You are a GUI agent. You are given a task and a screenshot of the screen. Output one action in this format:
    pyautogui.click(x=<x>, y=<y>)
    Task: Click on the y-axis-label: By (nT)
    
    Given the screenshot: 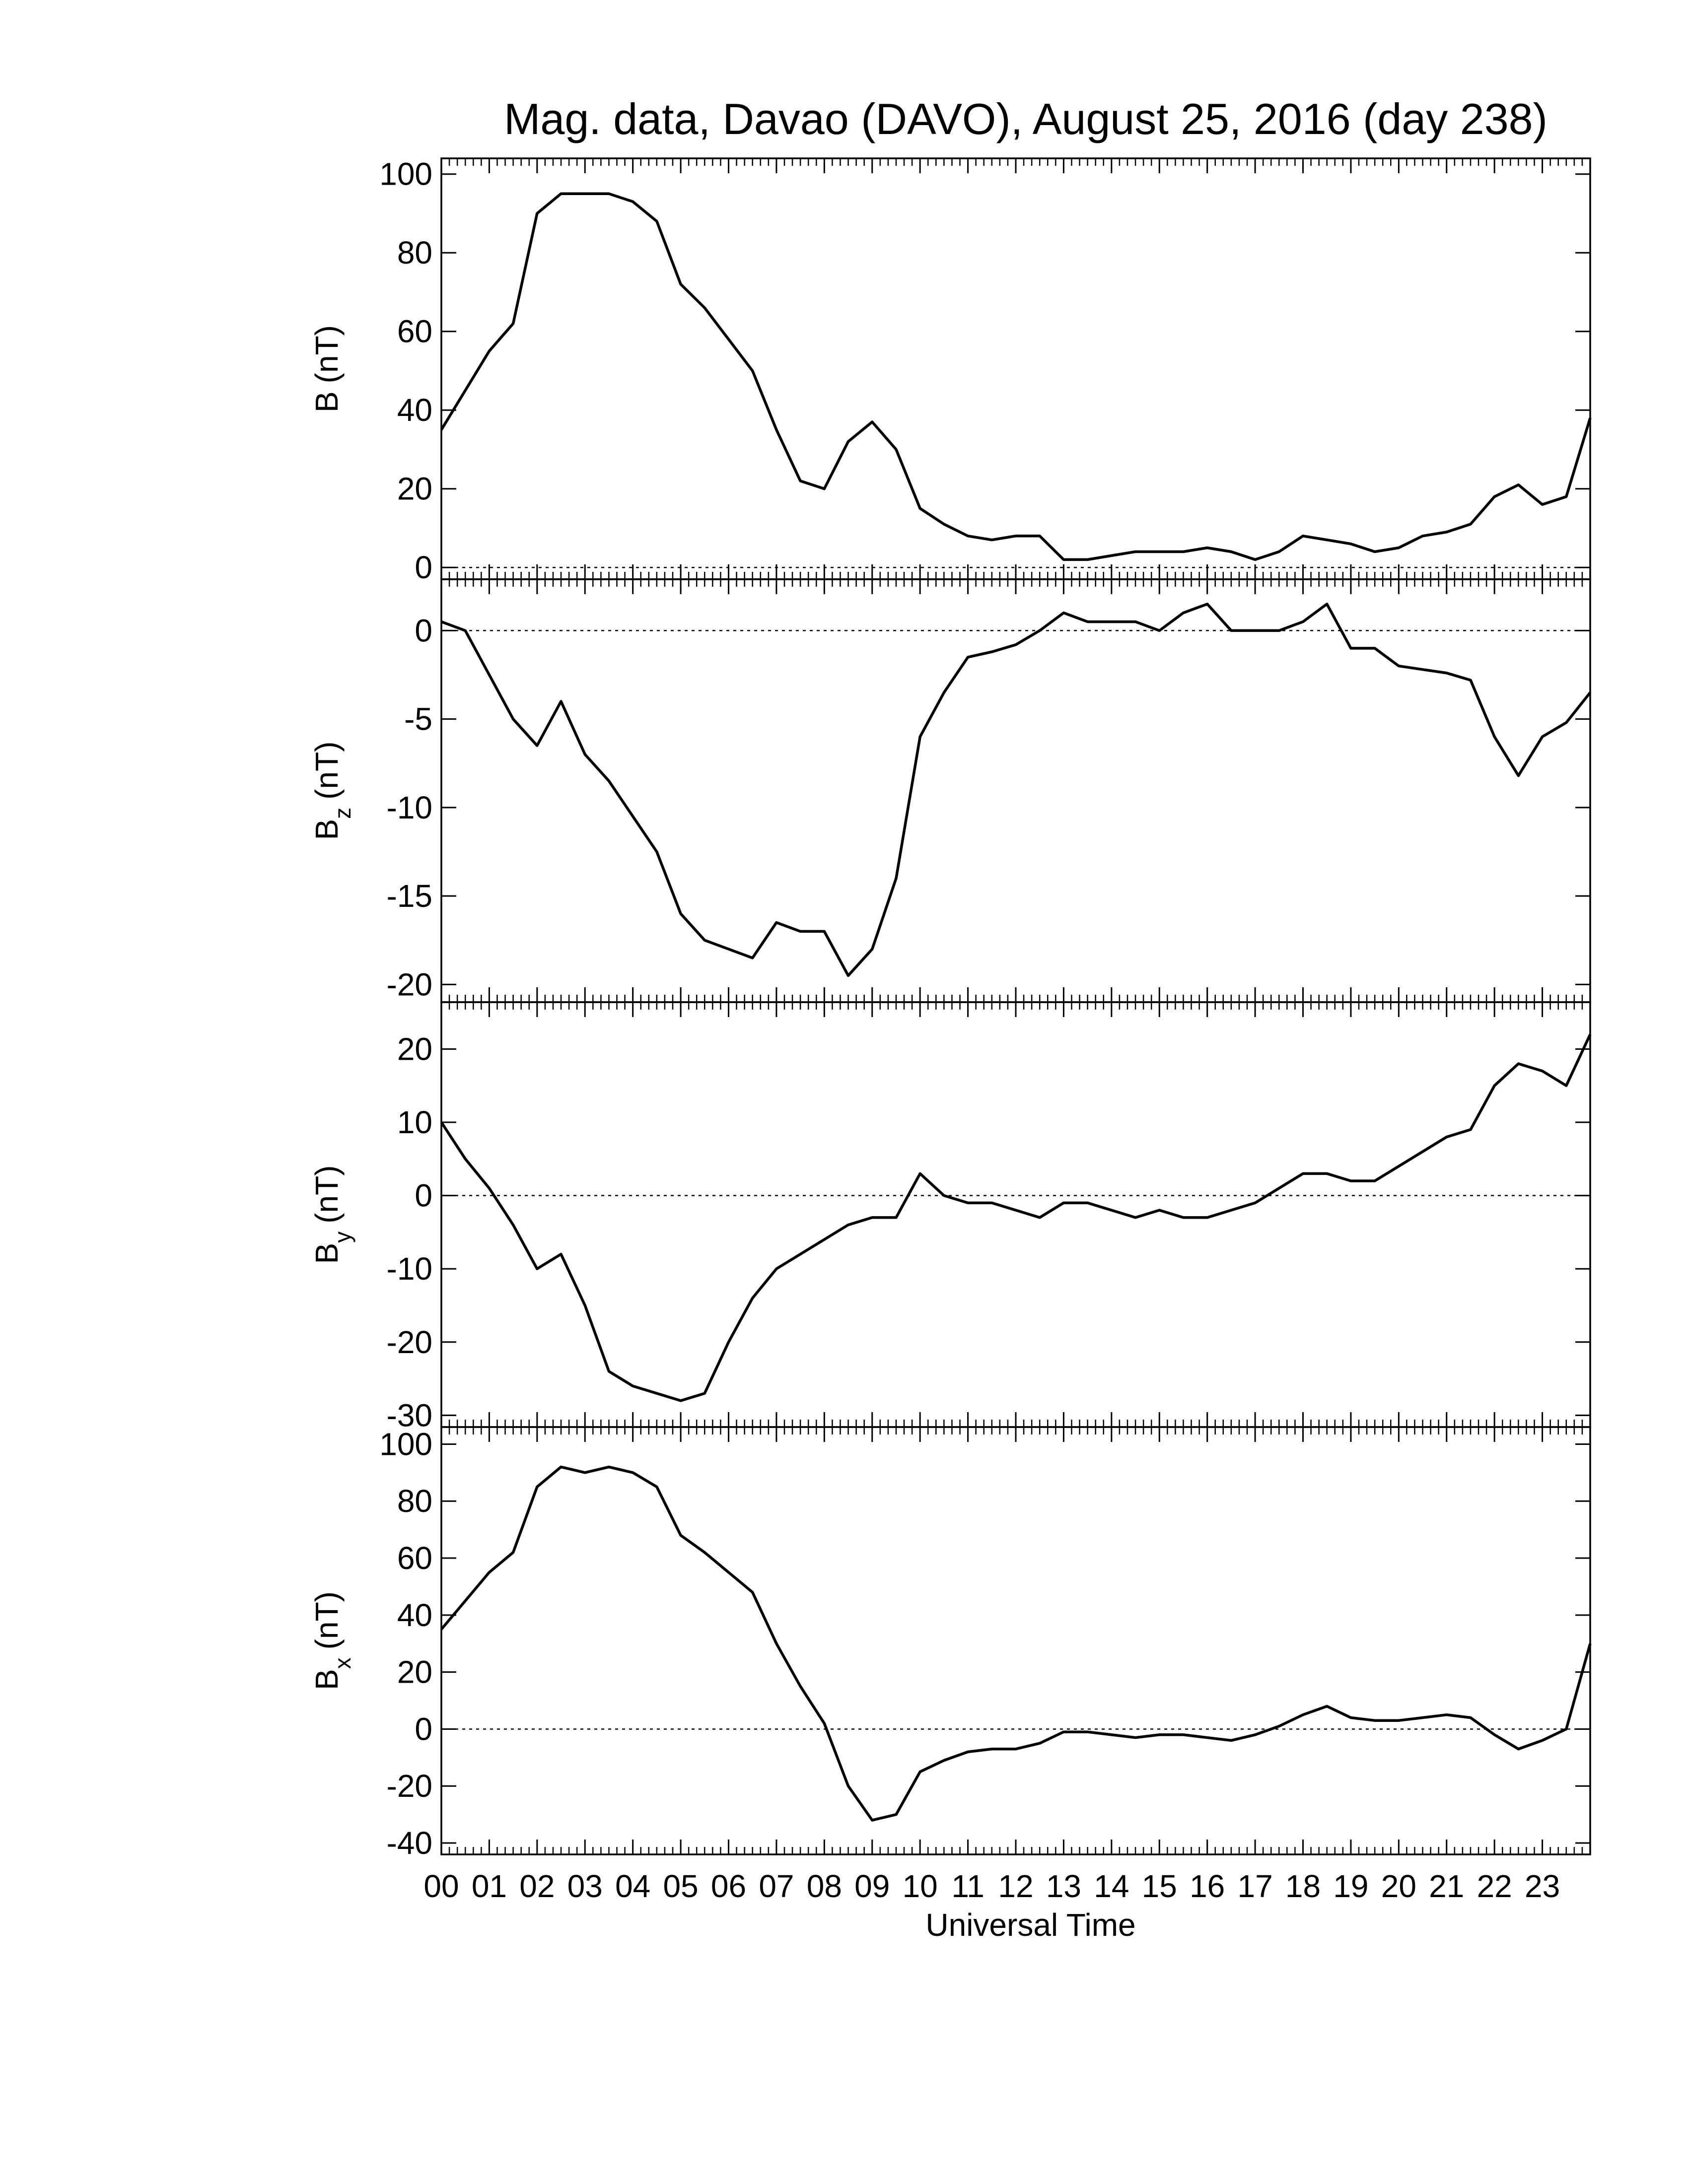 What is the action you would take?
    pyautogui.click(x=332, y=1214)
    